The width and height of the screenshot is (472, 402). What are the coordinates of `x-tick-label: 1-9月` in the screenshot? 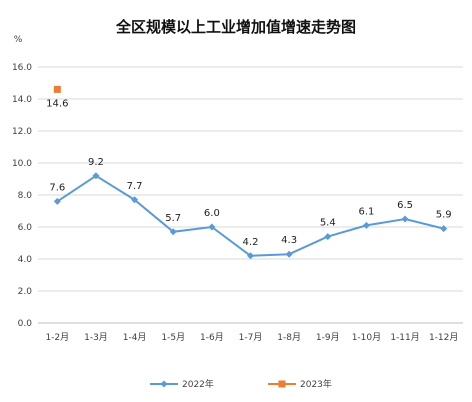 It's located at (328, 337).